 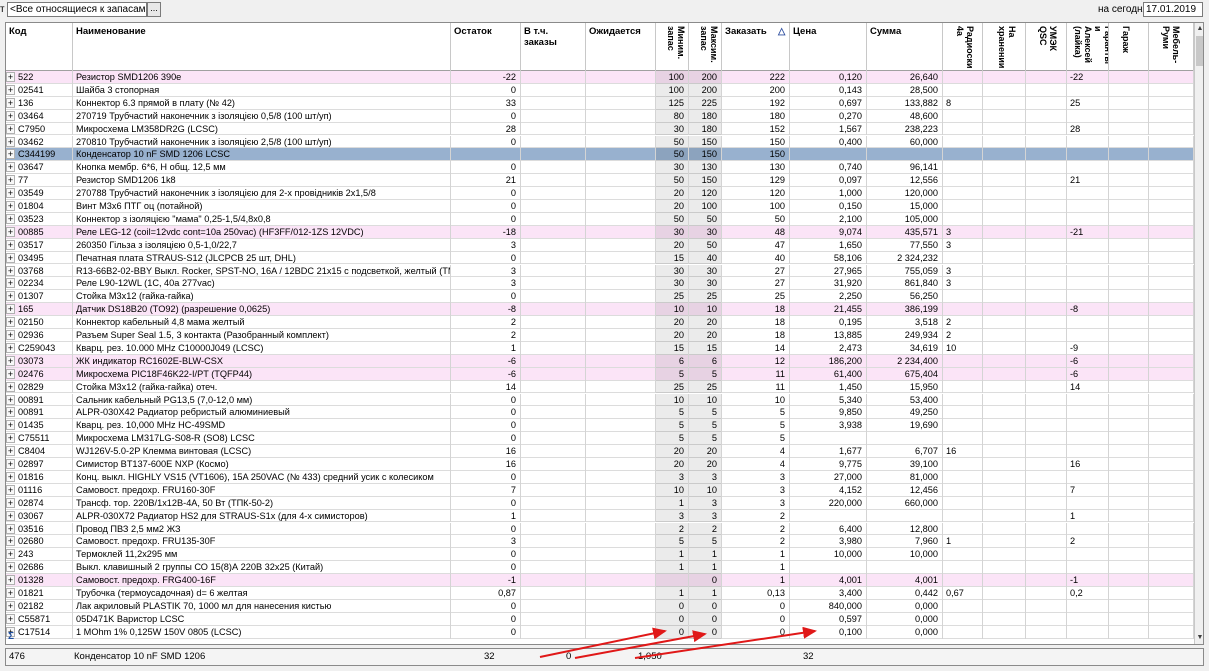 I want to click on scroll-thumb, so click(x=1199, y=51).